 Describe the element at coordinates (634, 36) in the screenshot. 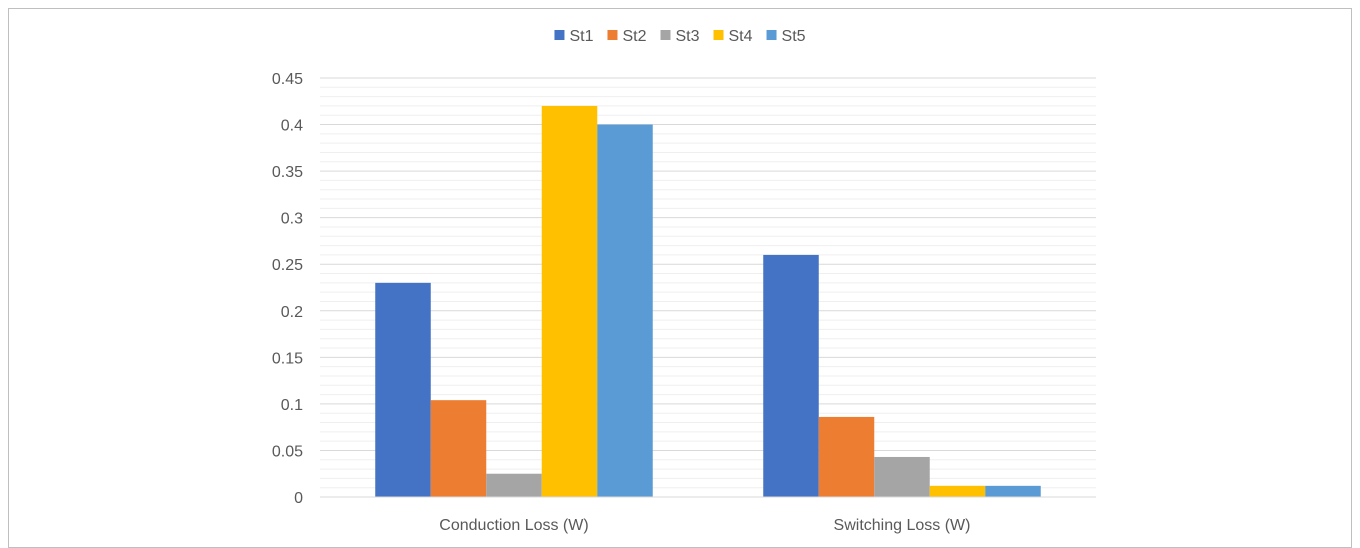

I see `legend-label: St2` at that location.